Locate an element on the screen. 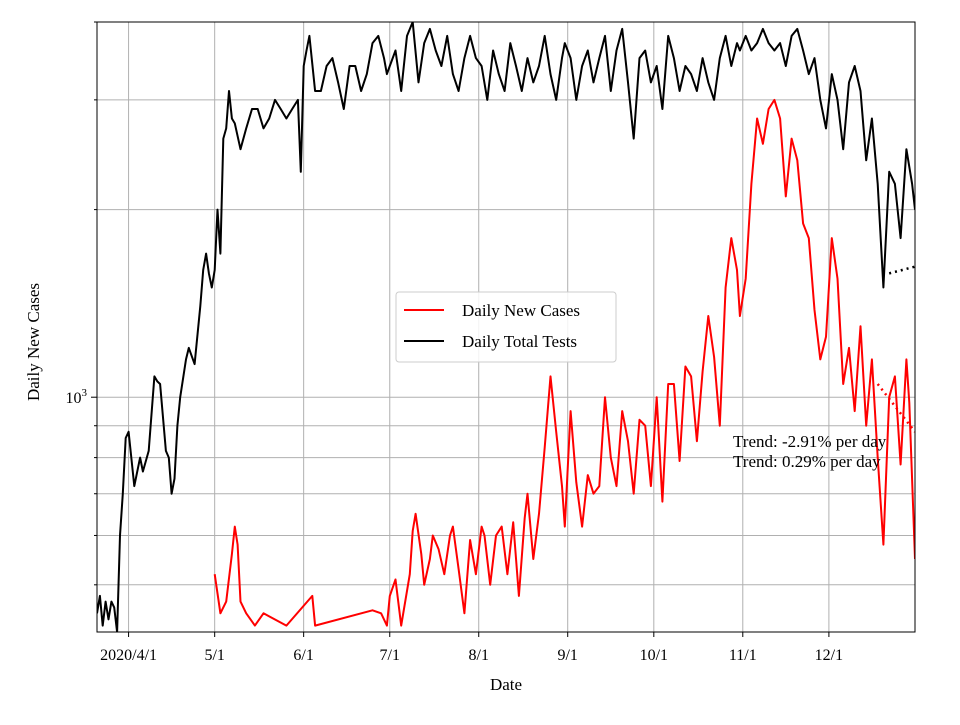 The width and height of the screenshot is (960, 725). legend-label: Daily Total Tests is located at coordinates (519, 341).